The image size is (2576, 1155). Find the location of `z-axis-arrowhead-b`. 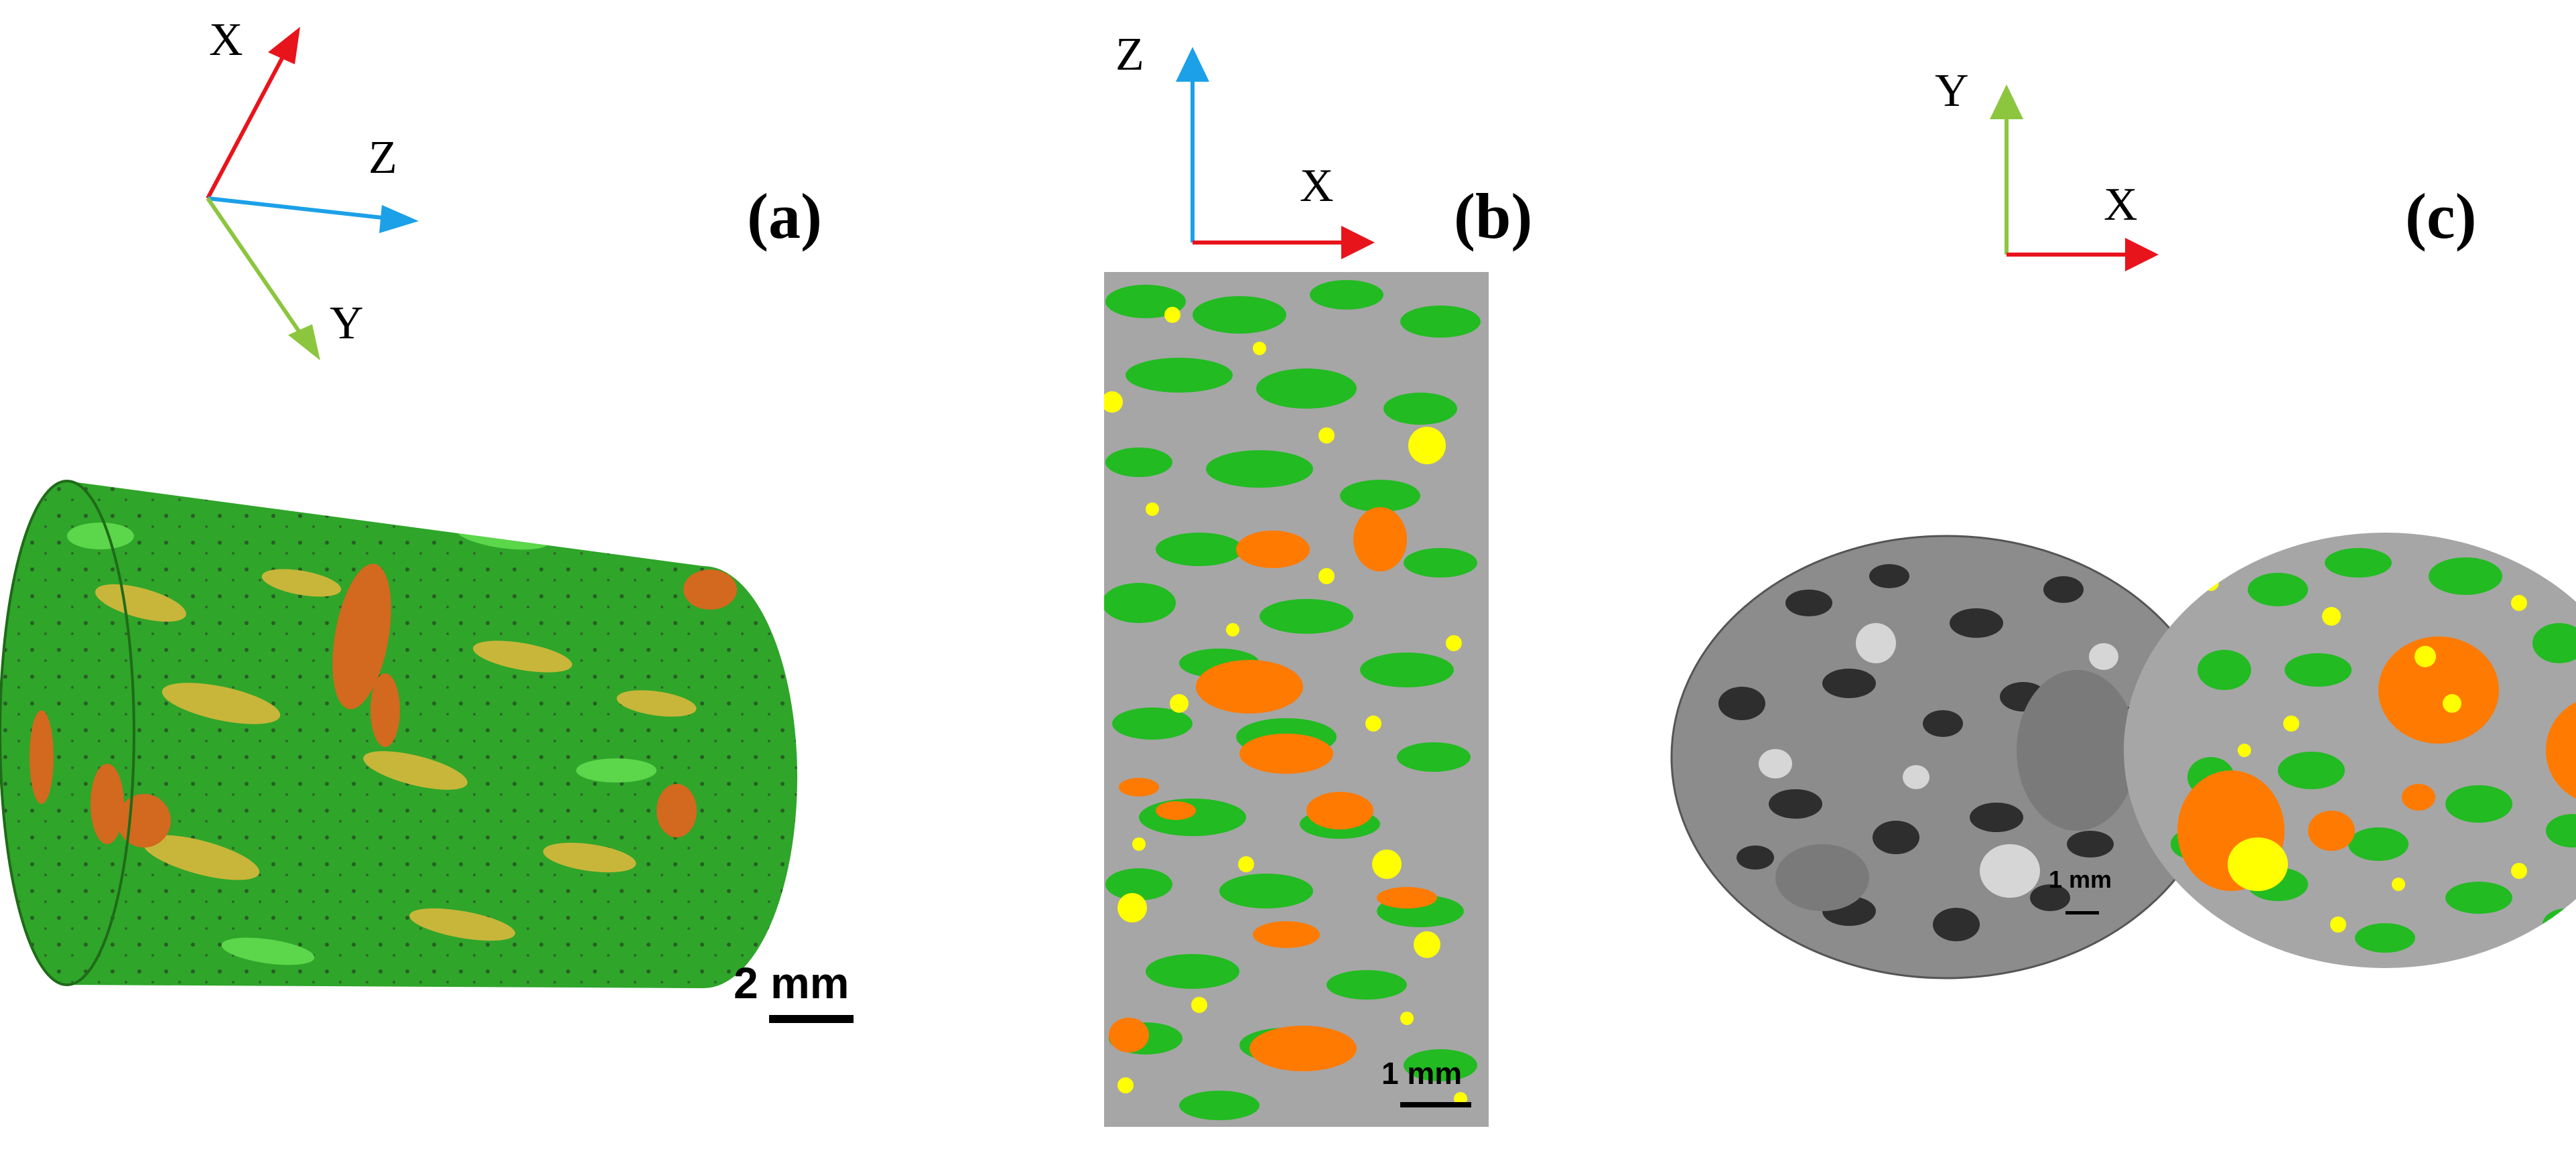

z-axis-arrowhead-b is located at coordinates (1192, 64).